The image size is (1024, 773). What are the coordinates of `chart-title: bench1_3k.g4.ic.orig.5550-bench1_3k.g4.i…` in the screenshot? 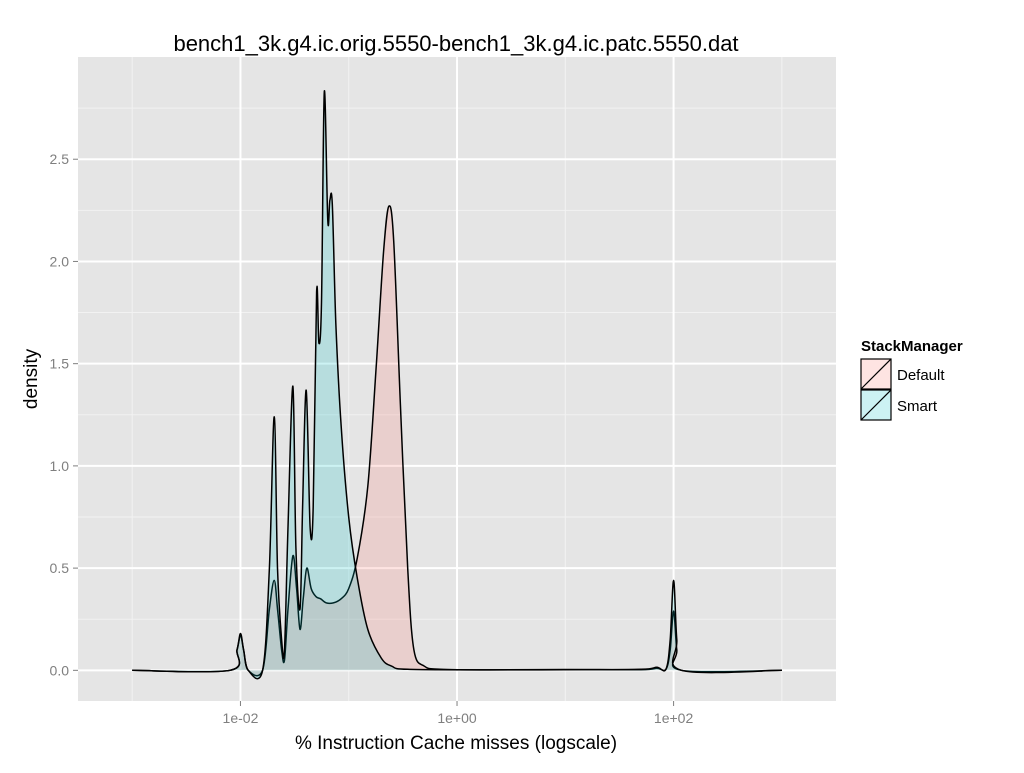 It's located at (455, 43).